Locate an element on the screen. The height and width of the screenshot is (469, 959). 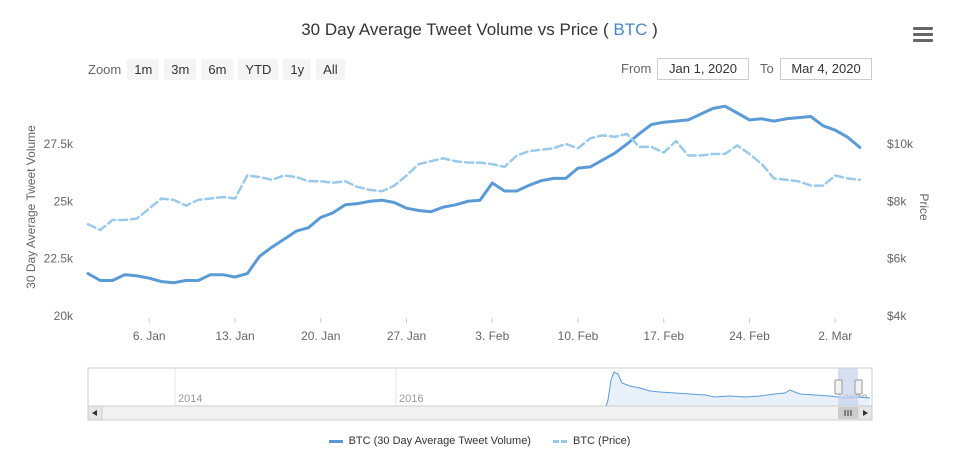
navigator-area is located at coordinates (485, 389).